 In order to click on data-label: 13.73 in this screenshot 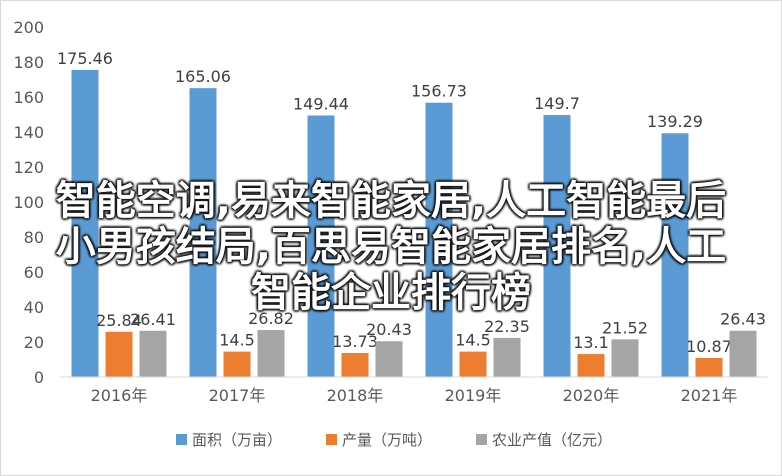, I will do `click(355, 341)`.